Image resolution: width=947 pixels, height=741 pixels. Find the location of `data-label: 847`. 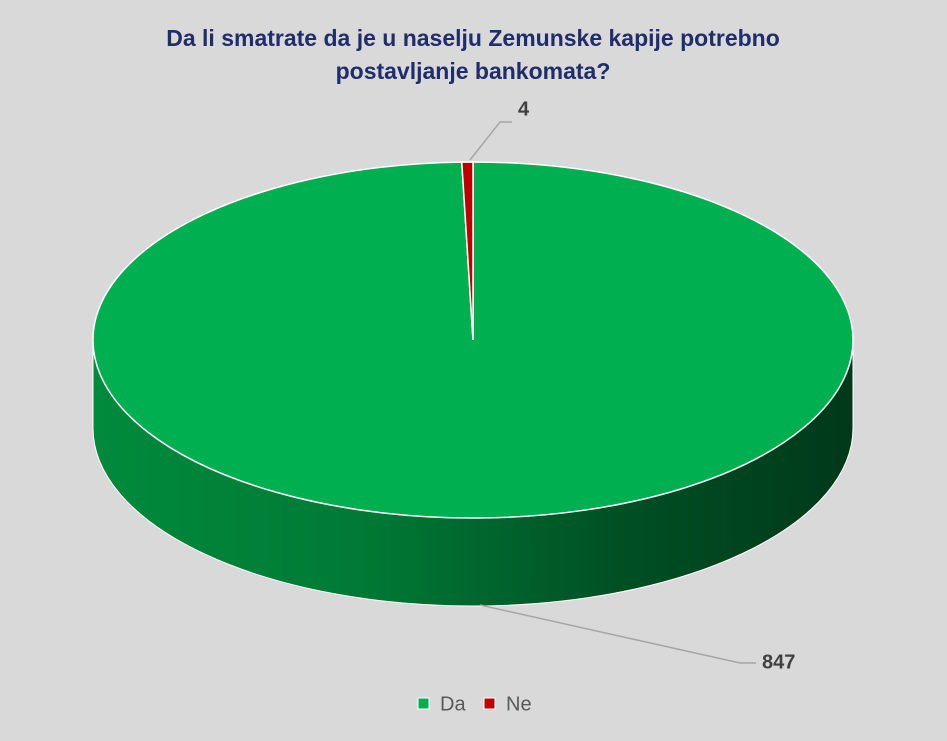

data-label: 847 is located at coordinates (778, 662).